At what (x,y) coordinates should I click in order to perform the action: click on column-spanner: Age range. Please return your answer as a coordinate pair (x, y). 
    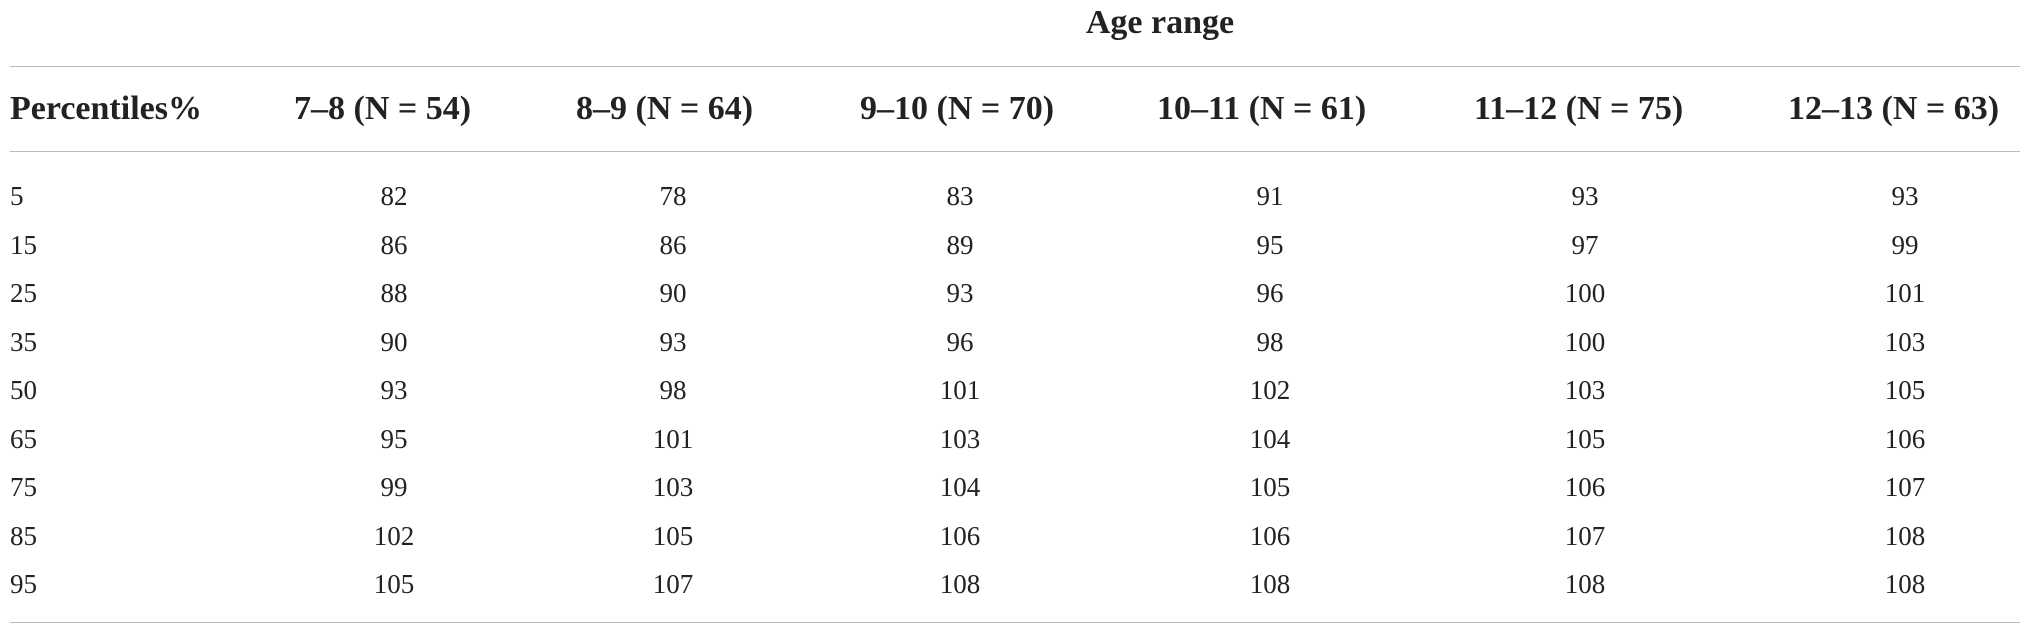
    Looking at the image, I should click on (1015, 25).